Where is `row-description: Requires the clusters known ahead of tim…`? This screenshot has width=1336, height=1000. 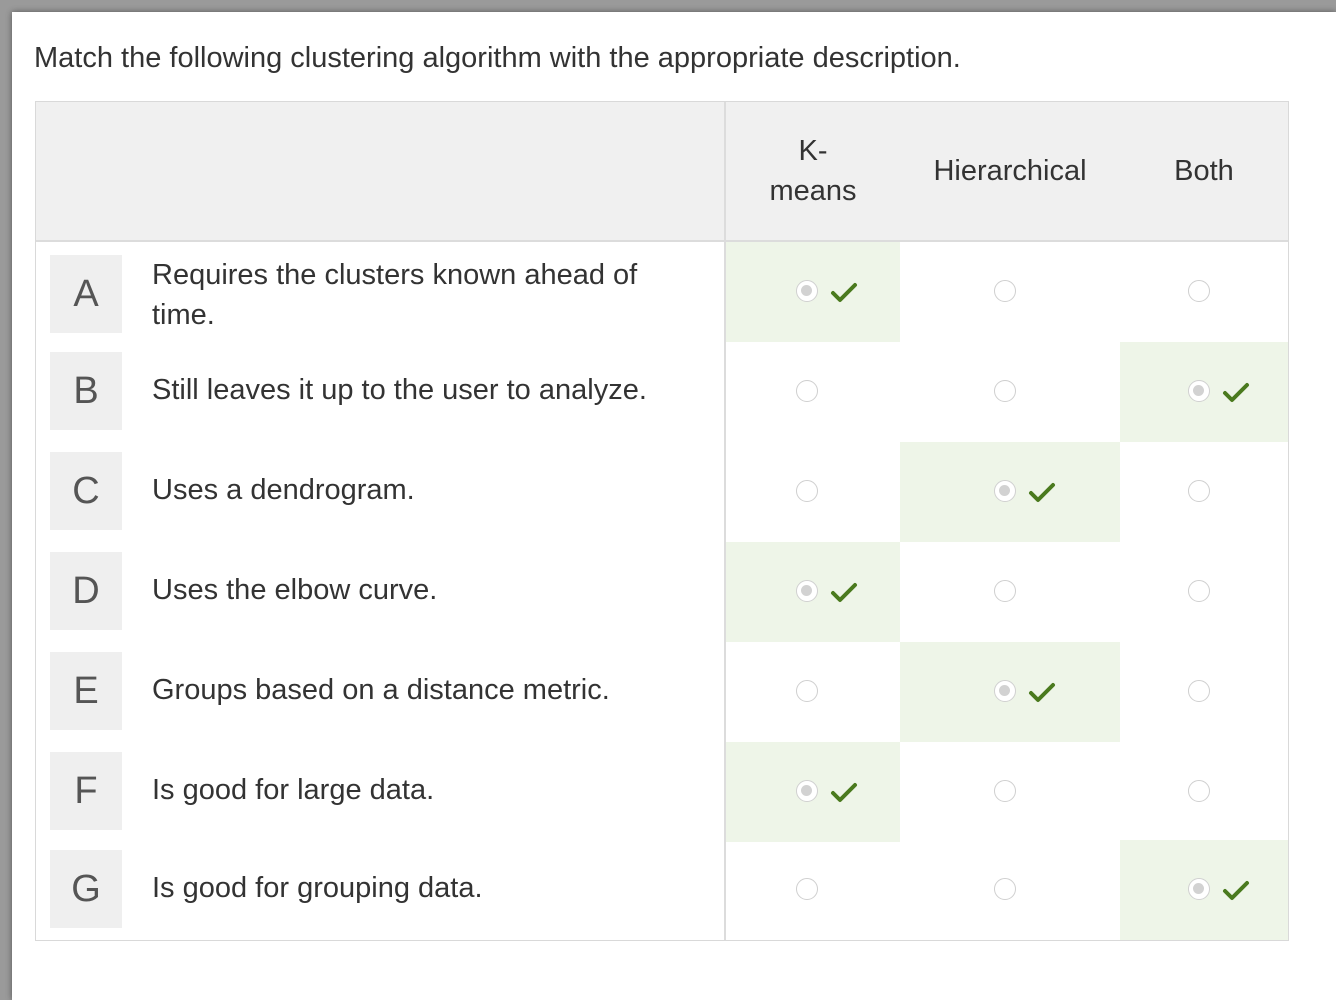
row-description: Requires the clusters known ahead of tim… is located at coordinates (395, 295).